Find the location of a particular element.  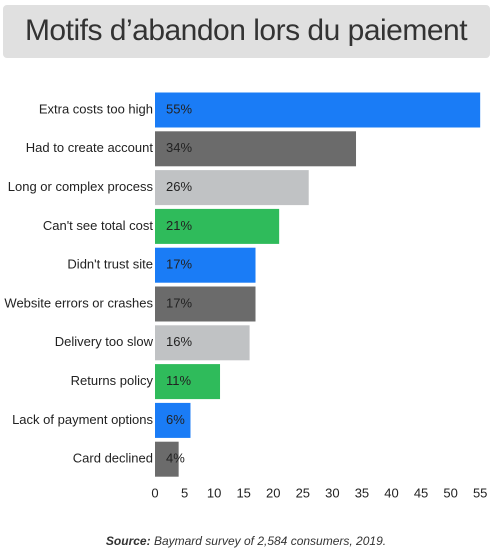

value-label: 4% is located at coordinates (175, 458).